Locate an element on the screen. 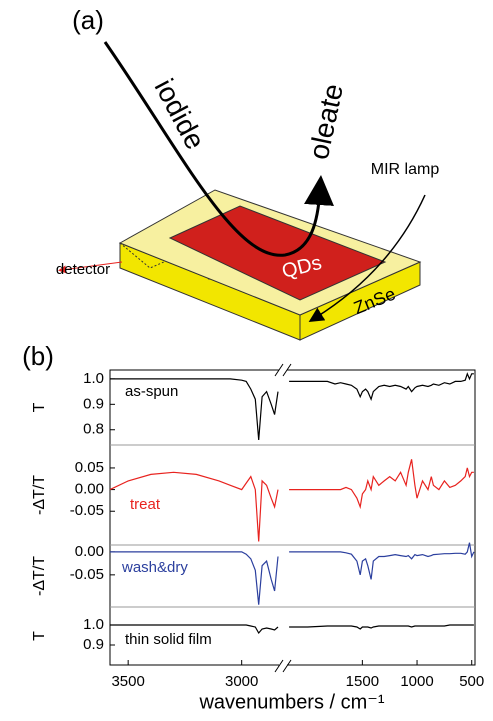 Image resolution: width=493 pixels, height=721 pixels. panel-label: (a) is located at coordinates (88, 20).